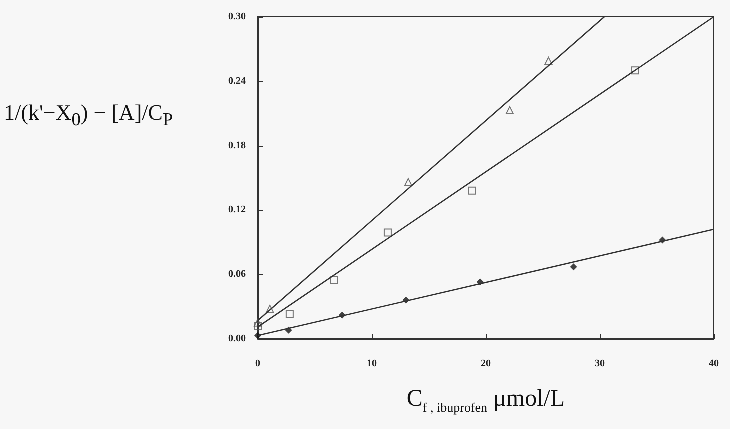  What do you see at coordinates (237, 339) in the screenshot?
I see `y-tick-label: 0.00` at bounding box center [237, 339].